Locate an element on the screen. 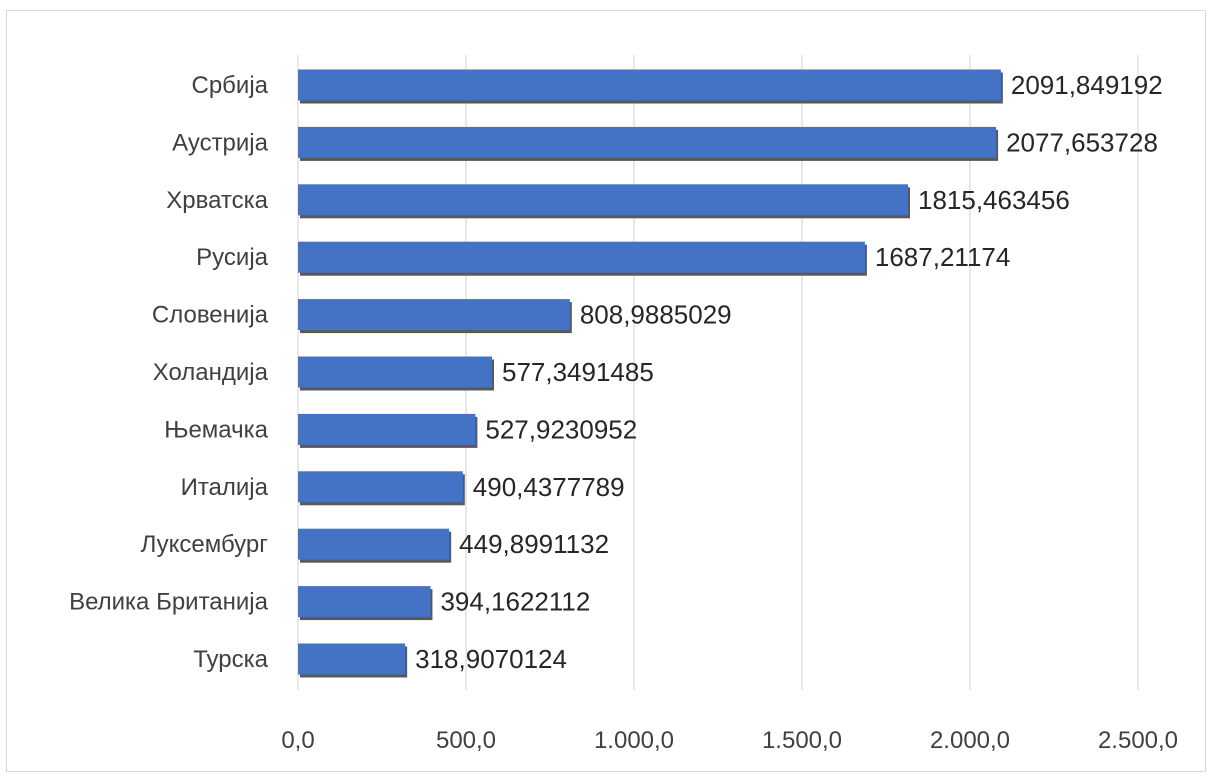 Image resolution: width=1210 pixels, height=776 pixels. data-label: 1815,463456 is located at coordinates (994, 200).